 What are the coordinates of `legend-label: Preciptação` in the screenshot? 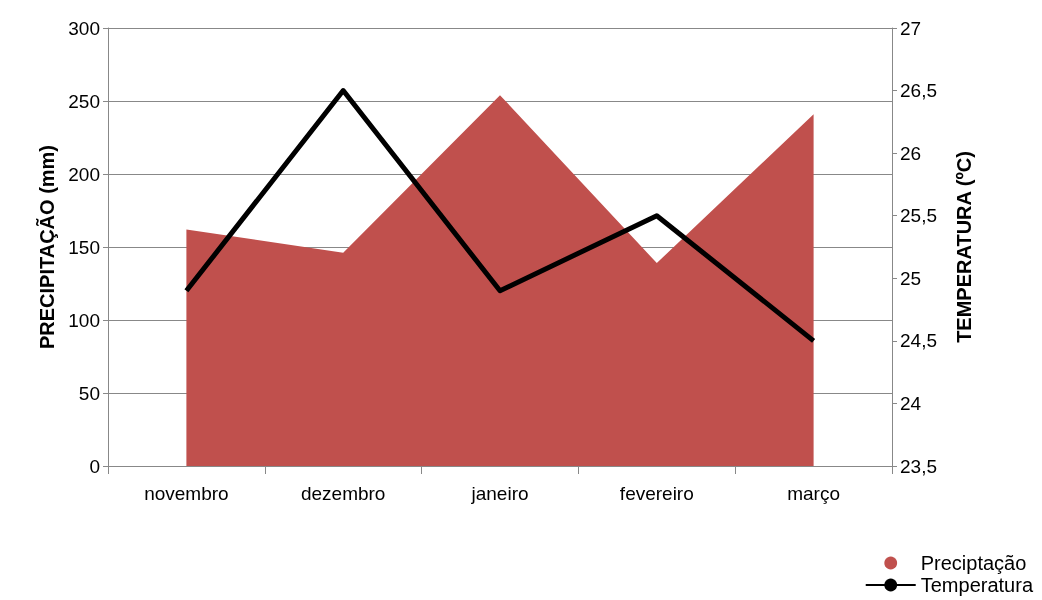 It's located at (973, 563).